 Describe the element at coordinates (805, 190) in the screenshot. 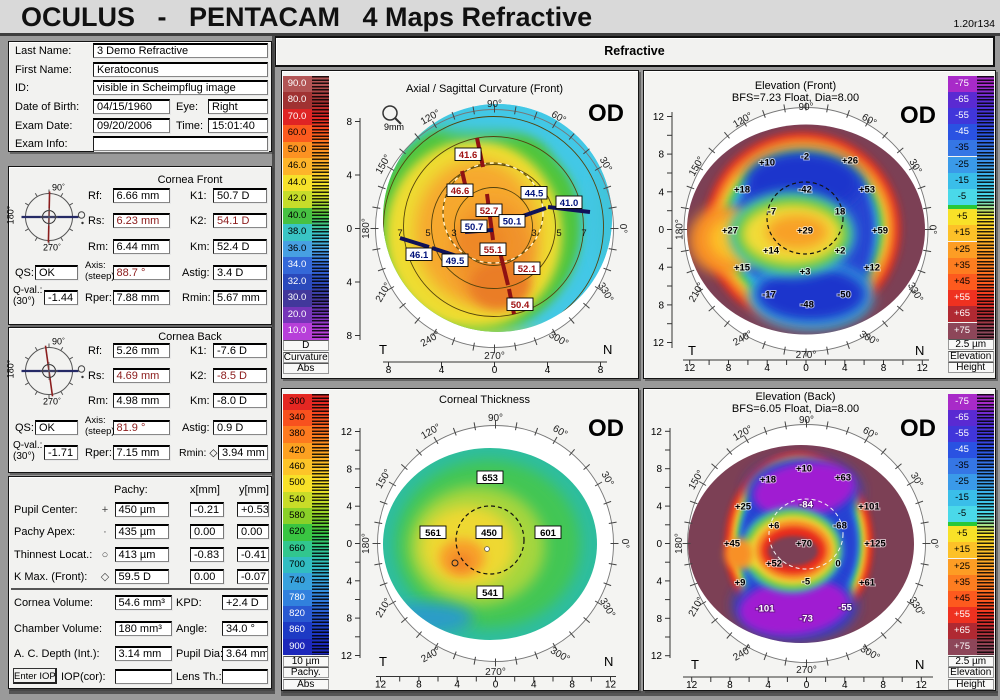

I see `svg-text: -42` at that location.